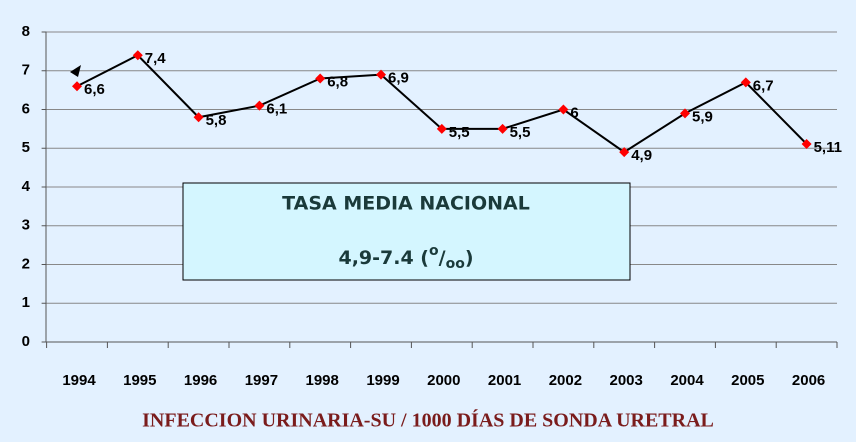  What do you see at coordinates (383, 258) in the screenshot?
I see `annotation-part: 4,9-7.4 (` at bounding box center [383, 258].